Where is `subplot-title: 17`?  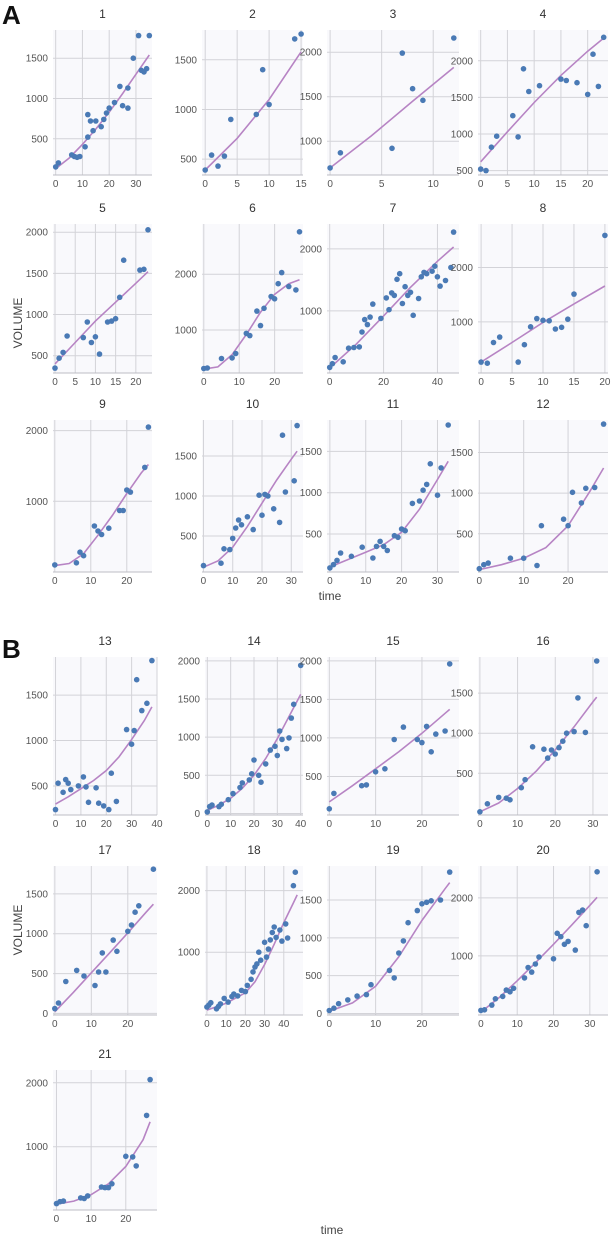
subplot-title: 17 is located at coordinates (105, 850).